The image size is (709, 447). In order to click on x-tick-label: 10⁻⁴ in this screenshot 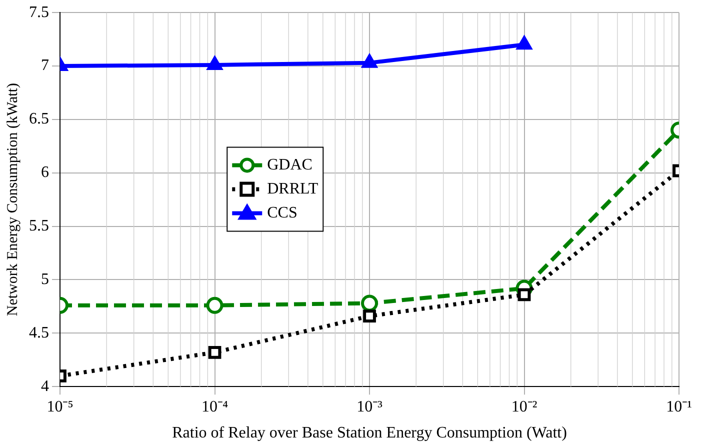, I will do `click(214, 407)`.